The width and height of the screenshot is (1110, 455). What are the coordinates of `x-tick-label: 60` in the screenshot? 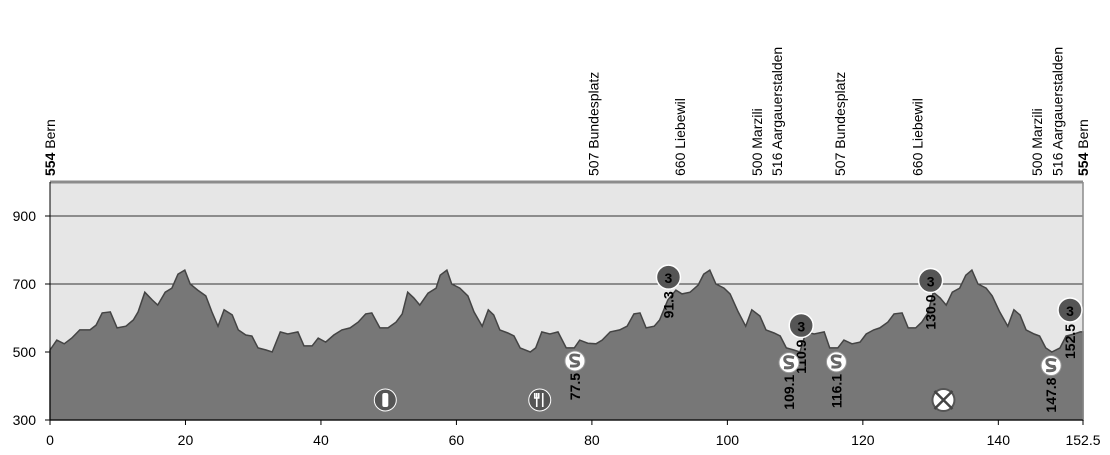 It's located at (457, 440).